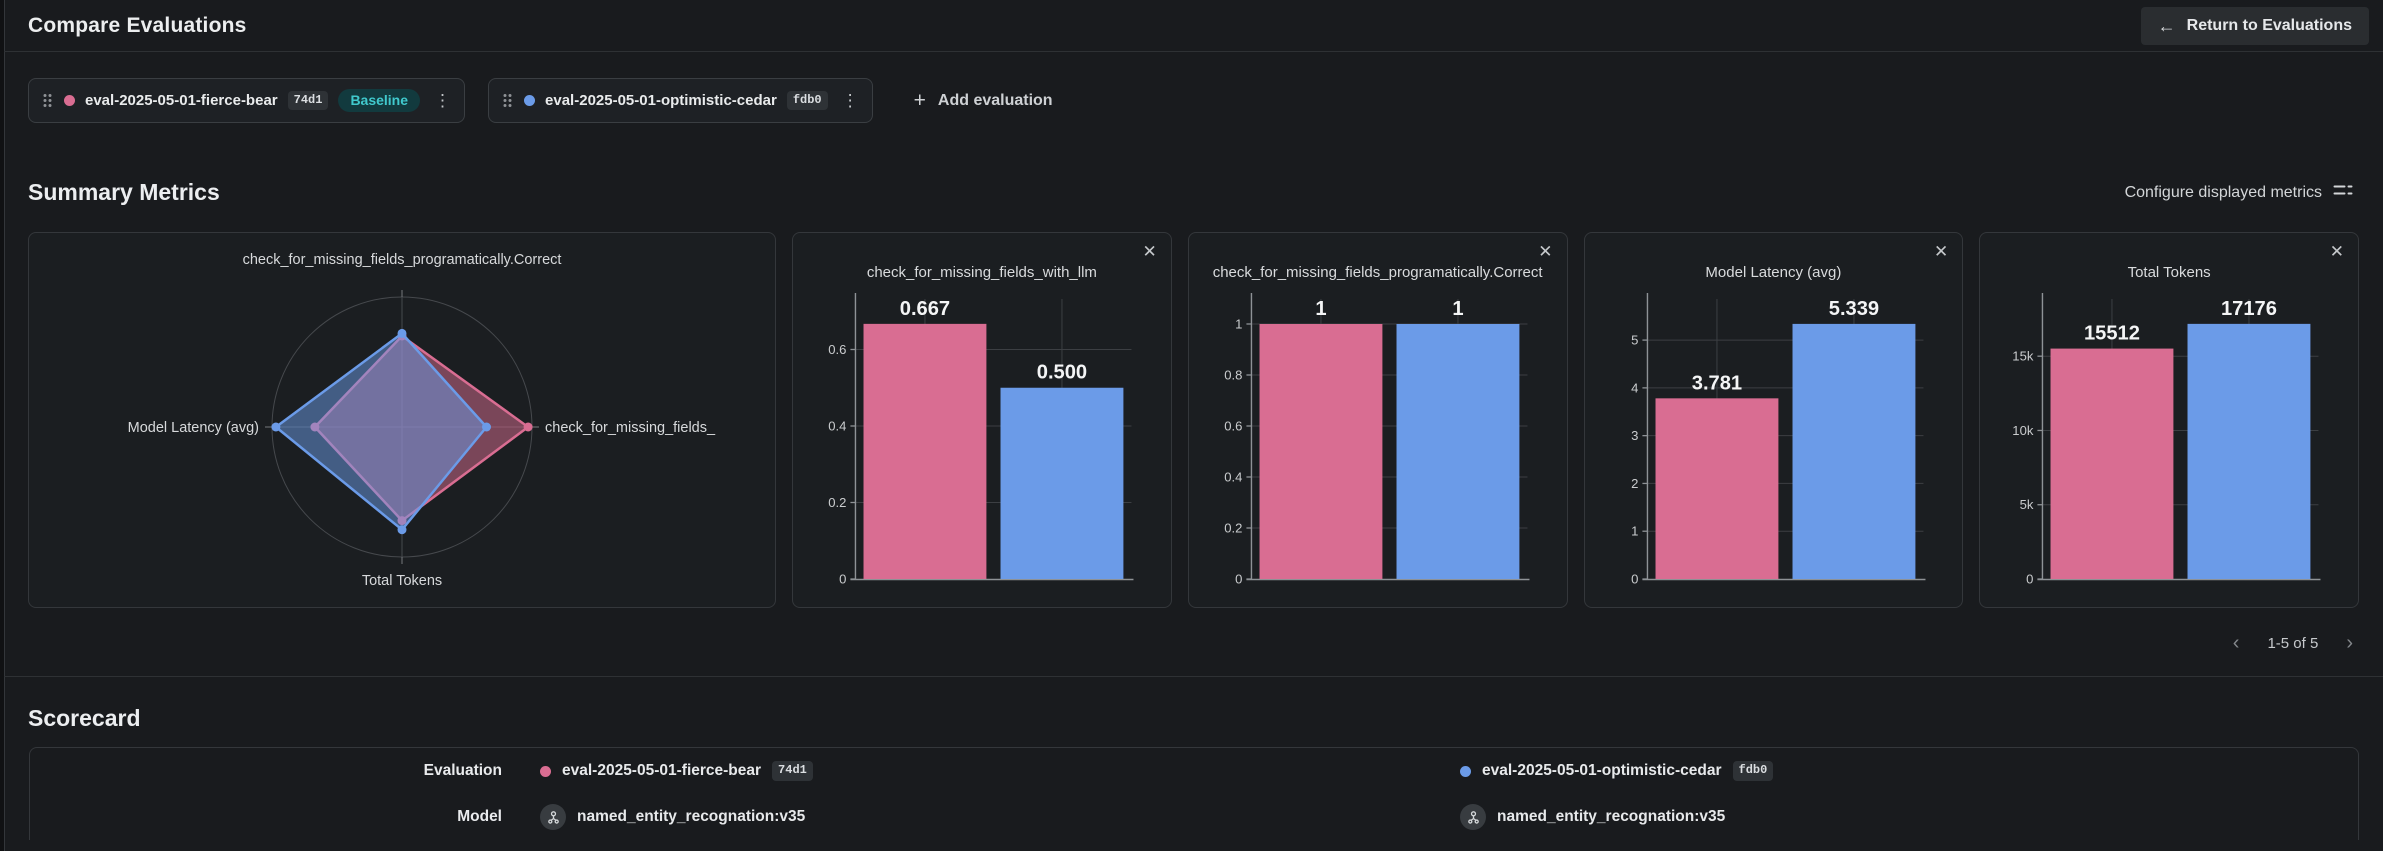  Describe the element at coordinates (2024, 430) in the screenshot. I see `svg-text: 10k` at that location.